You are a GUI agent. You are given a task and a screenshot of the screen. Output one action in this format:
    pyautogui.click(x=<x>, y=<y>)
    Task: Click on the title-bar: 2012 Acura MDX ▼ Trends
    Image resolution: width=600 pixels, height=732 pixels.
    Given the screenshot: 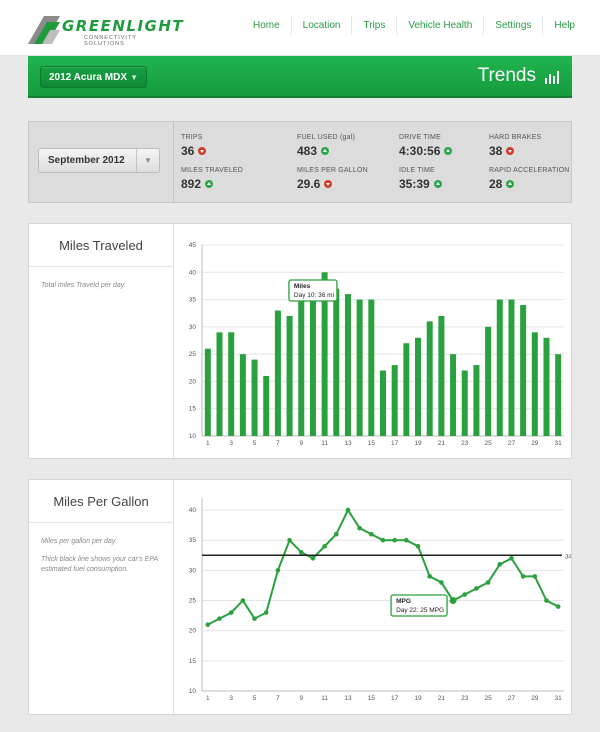 What is the action you would take?
    pyautogui.click(x=300, y=77)
    